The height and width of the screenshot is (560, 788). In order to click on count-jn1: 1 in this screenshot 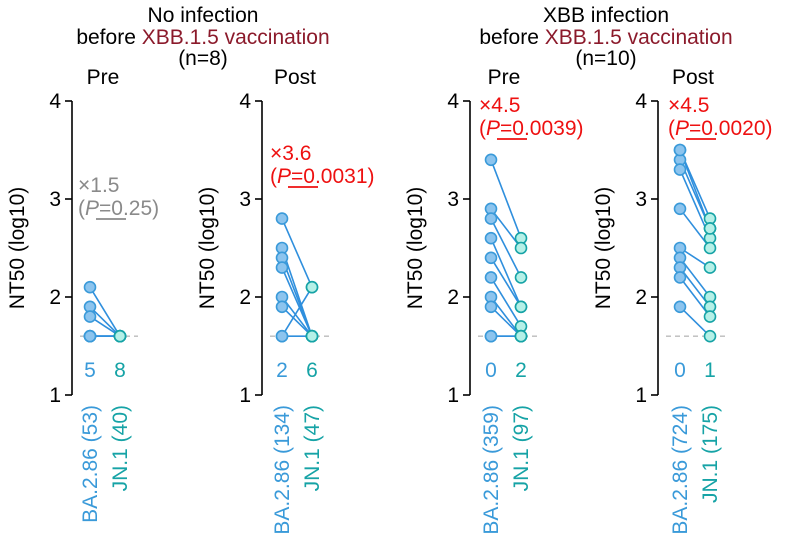, I will do `click(710, 370)`.